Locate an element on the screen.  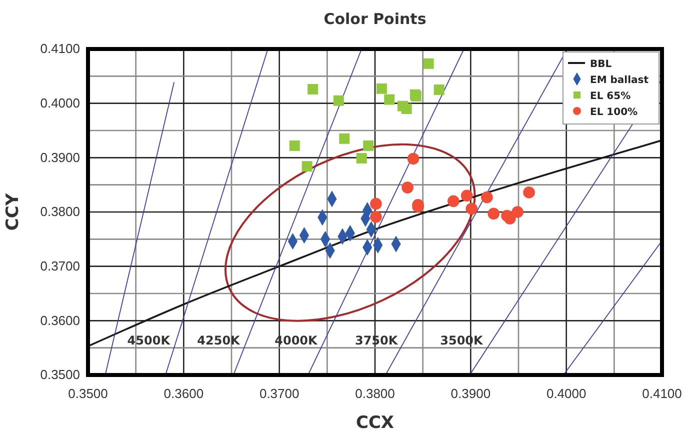
x-tick-label: 0.3700 is located at coordinates (279, 394).